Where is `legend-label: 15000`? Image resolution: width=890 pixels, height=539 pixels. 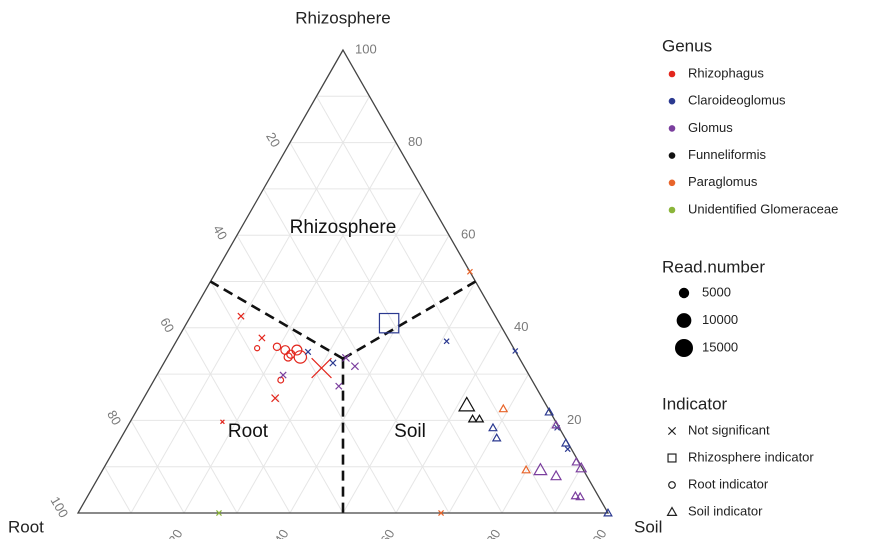 legend-label: 15000 is located at coordinates (720, 346).